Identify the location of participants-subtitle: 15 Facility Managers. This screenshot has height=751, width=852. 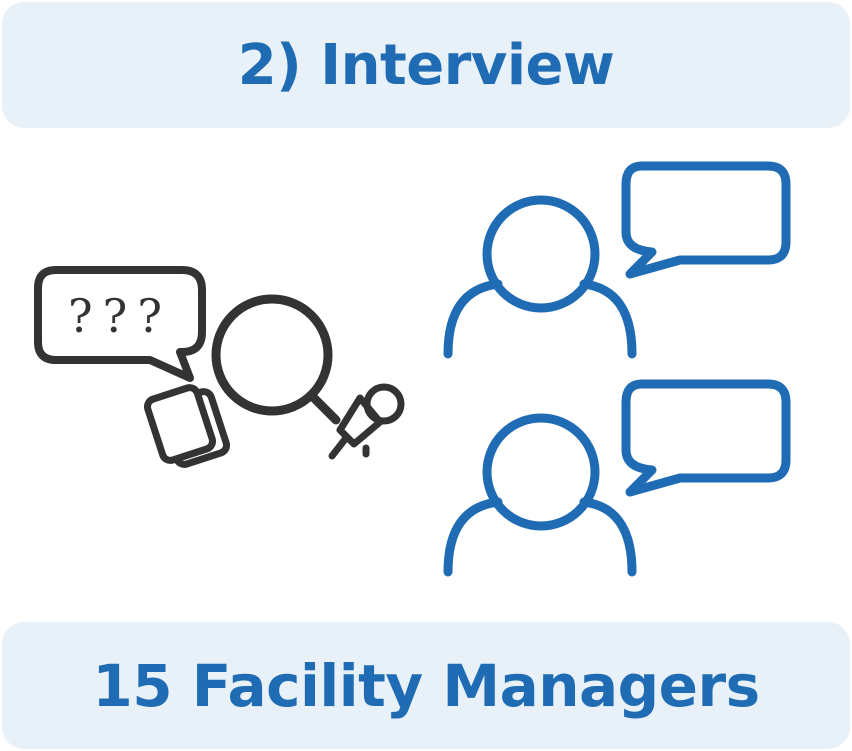
(426, 685).